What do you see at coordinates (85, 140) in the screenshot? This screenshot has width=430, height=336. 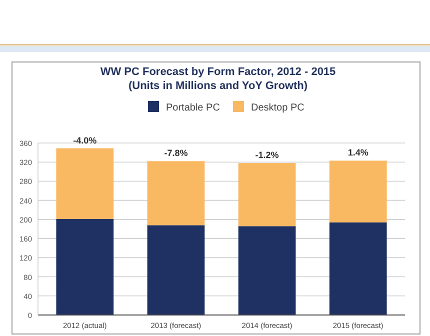 I see `annotation: -4.0%` at bounding box center [85, 140].